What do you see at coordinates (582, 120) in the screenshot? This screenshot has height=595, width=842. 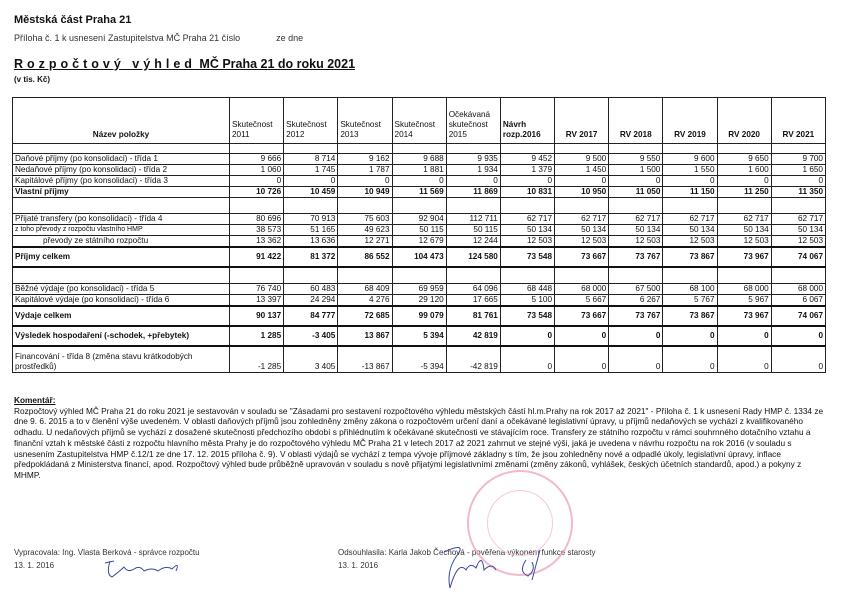 I see `column-header: RV 2017` at bounding box center [582, 120].